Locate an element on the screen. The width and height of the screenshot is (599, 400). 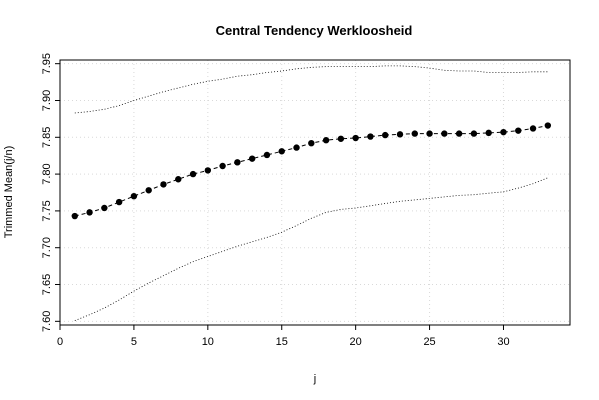
x-axis-label: j is located at coordinates (314, 379).